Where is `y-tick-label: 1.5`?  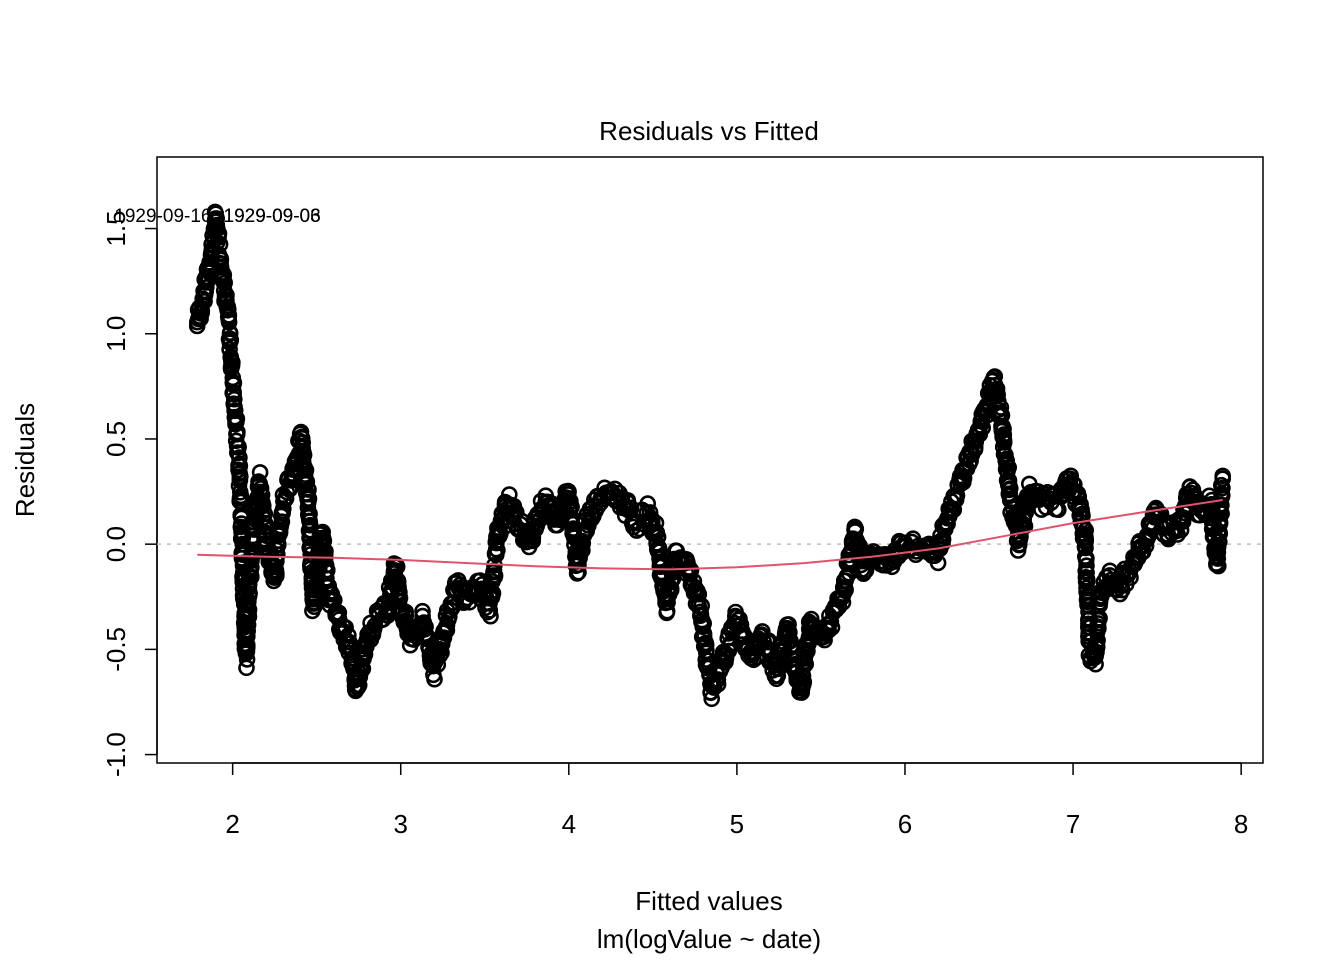
y-tick-label: 1.5 is located at coordinates (116, 228).